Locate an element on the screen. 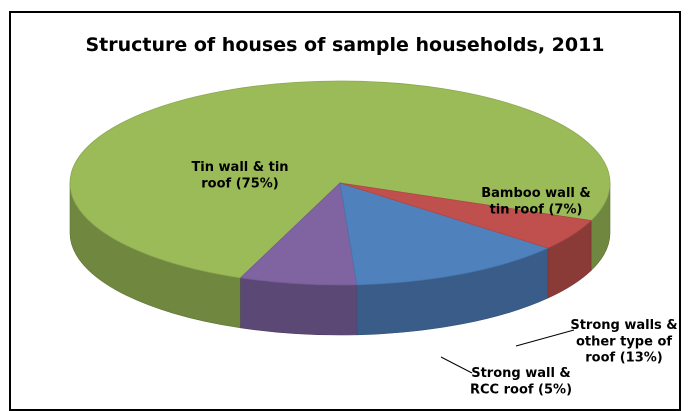  slice-label-2: Strong walls & other type of roof (13%) is located at coordinates (623, 342).